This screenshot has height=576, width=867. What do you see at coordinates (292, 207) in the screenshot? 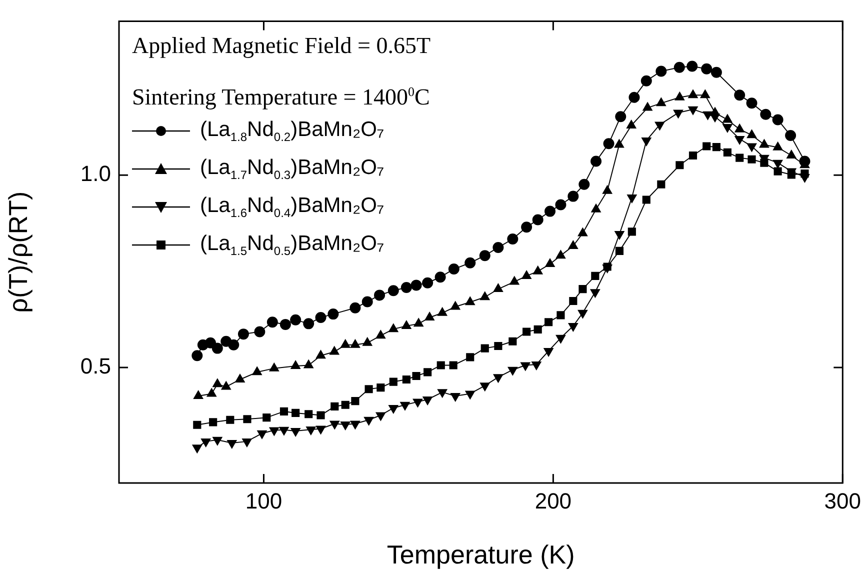
I see `legend-label: (La$_{1.6}$Nd$_{0.4}$)BaMn₂O₇` at bounding box center [292, 207].